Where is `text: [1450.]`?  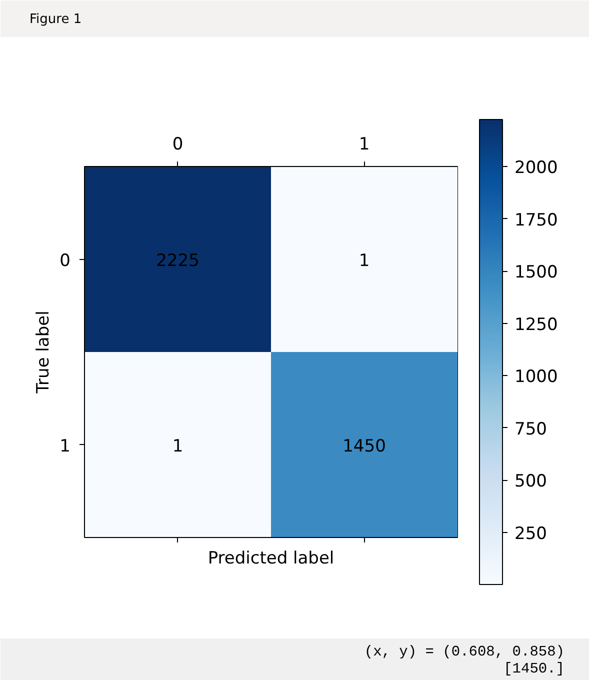
text: [1450.] is located at coordinates (534, 670).